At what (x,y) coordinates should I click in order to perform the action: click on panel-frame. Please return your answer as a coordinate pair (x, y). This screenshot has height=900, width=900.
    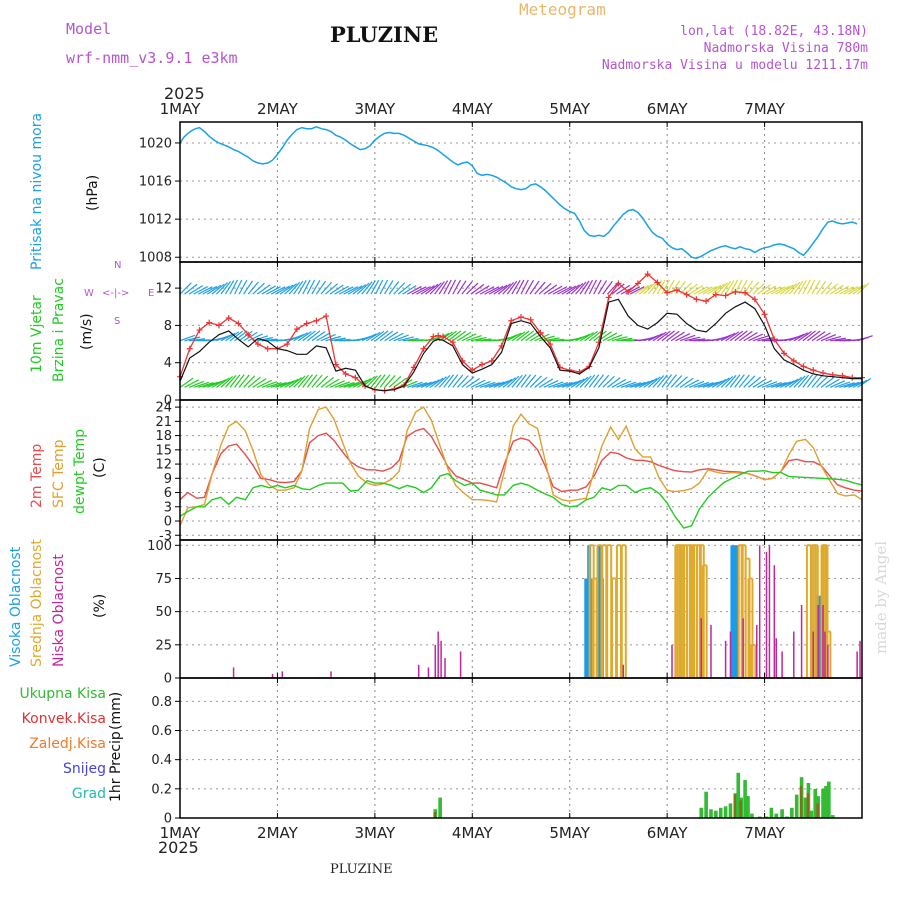
    Looking at the image, I should click on (521, 748).